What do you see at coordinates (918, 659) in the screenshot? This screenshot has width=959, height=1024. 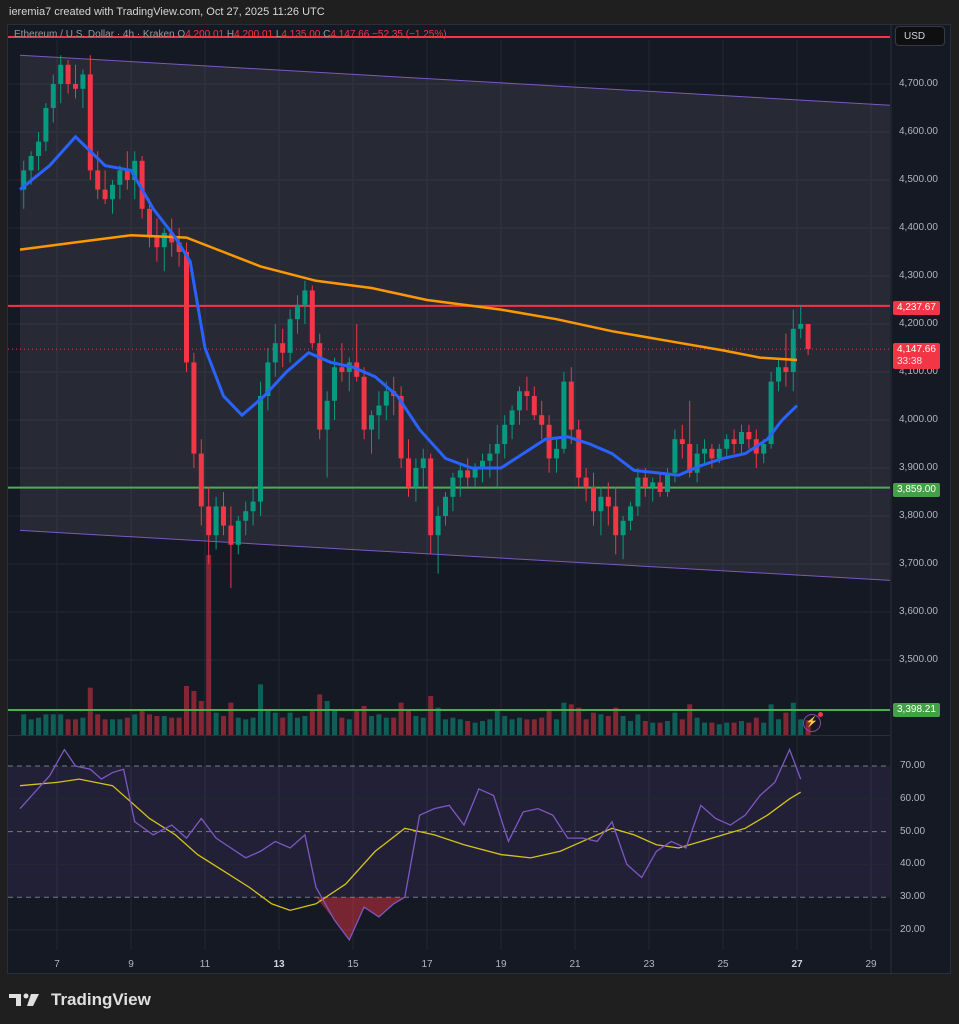 I see `price-tick-label: 3,500.00` at bounding box center [918, 659].